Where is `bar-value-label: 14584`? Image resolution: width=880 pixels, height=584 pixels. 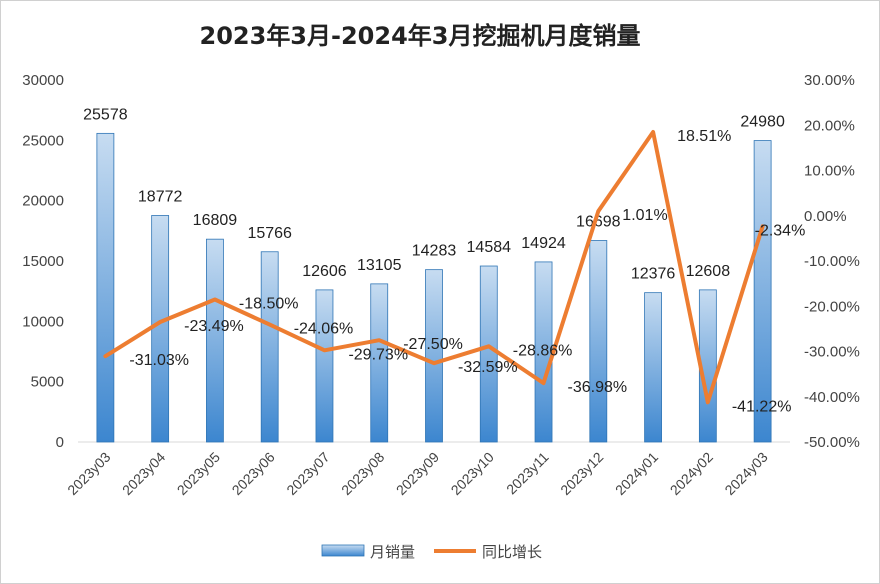
bar-value-label: 14584 is located at coordinates (489, 247).